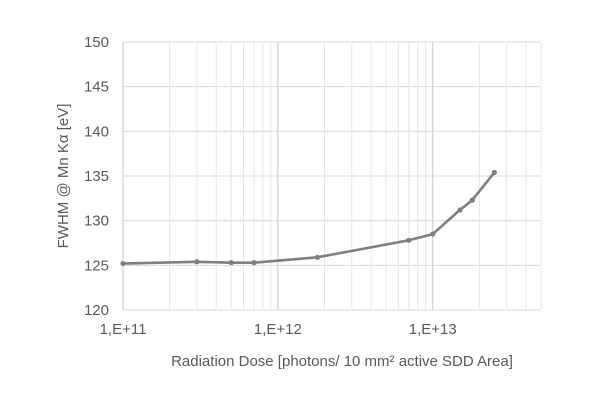 The width and height of the screenshot is (600, 401). What do you see at coordinates (63, 176) in the screenshot?
I see `y-axis-title: FWHM @ Mn Kα [eV]` at bounding box center [63, 176].